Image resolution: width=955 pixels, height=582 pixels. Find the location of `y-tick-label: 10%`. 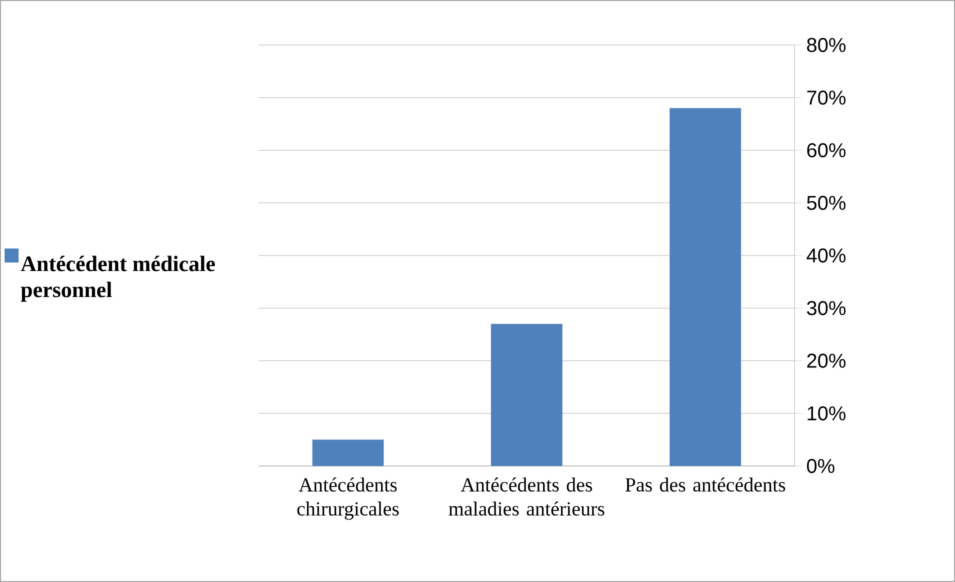

y-tick-label: 10% is located at coordinates (827, 413).